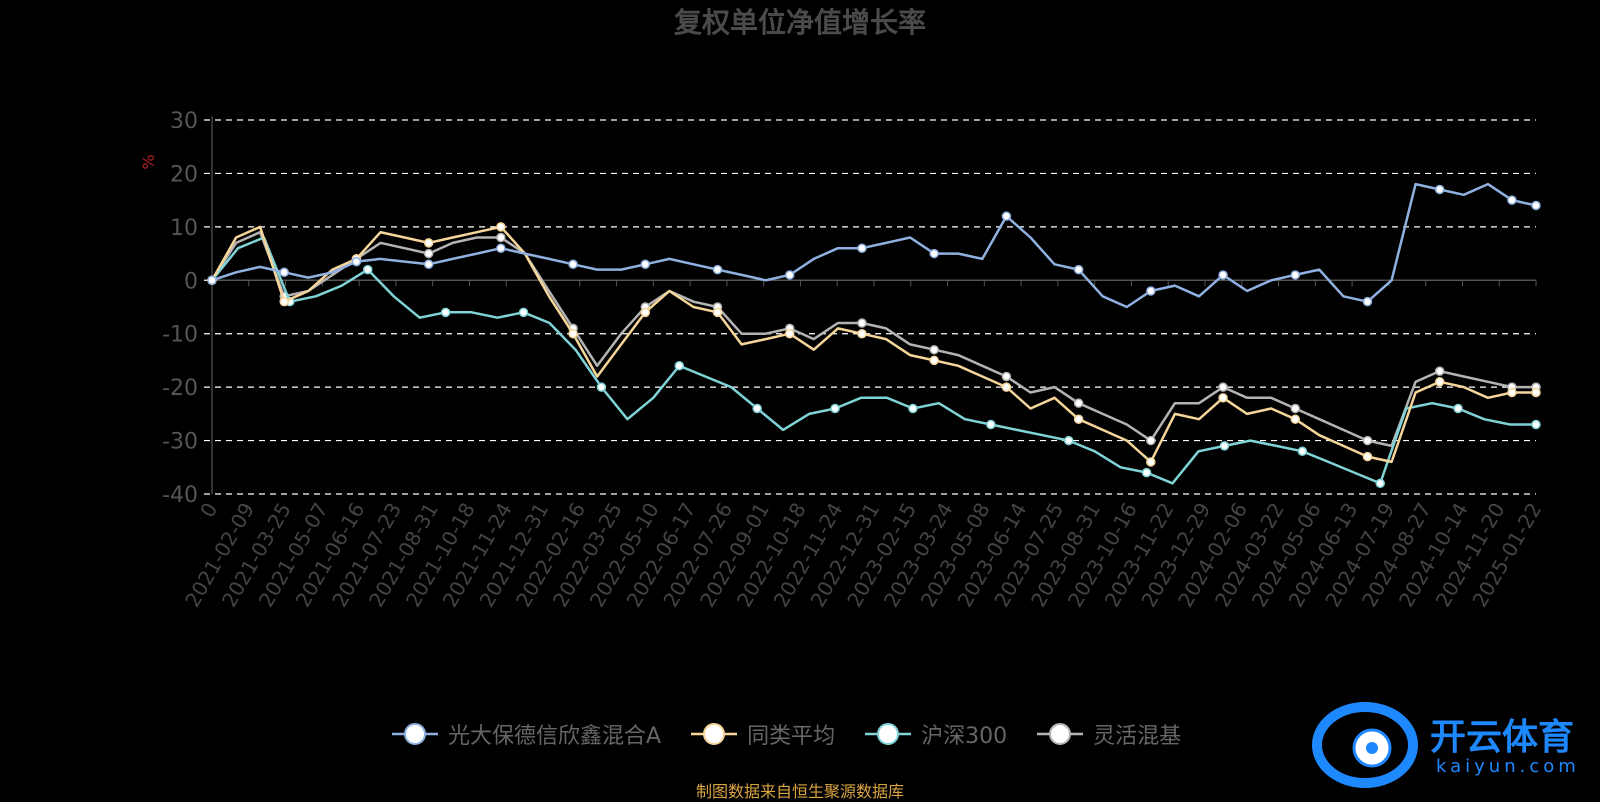  Describe the element at coordinates (874, 245) in the screenshot. I see `series-line` at that location.